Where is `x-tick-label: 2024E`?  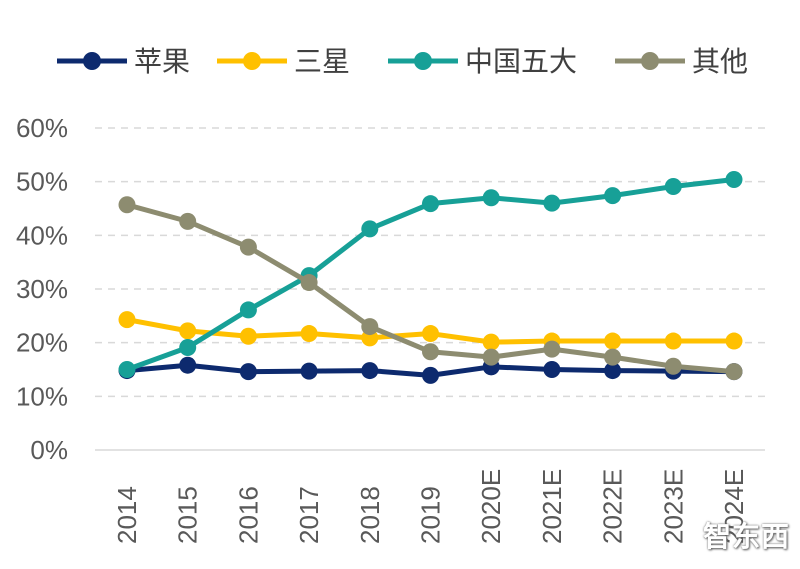
x-tick-label: 2024E is located at coordinates (734, 506).